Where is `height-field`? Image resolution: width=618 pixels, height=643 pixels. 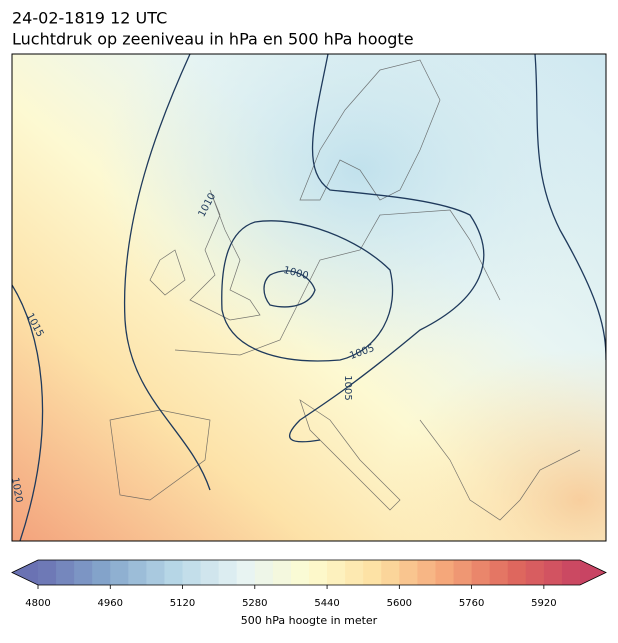 height-field is located at coordinates (493, 445).